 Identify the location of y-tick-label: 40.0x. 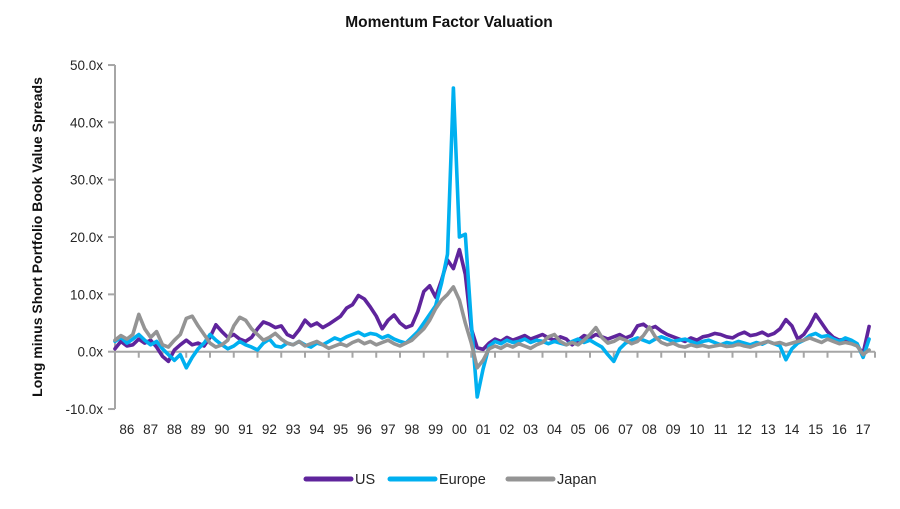
(86, 122).